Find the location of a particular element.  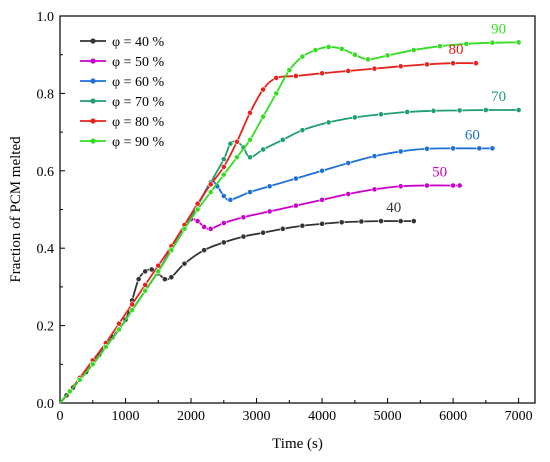

x-tick-label: 6000 is located at coordinates (453, 416).